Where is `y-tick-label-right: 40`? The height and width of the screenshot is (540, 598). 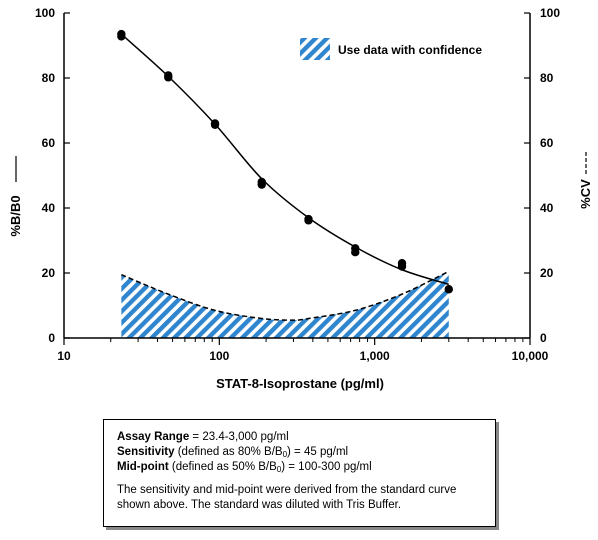
y-tick-label-right: 40 is located at coordinates (547, 208).